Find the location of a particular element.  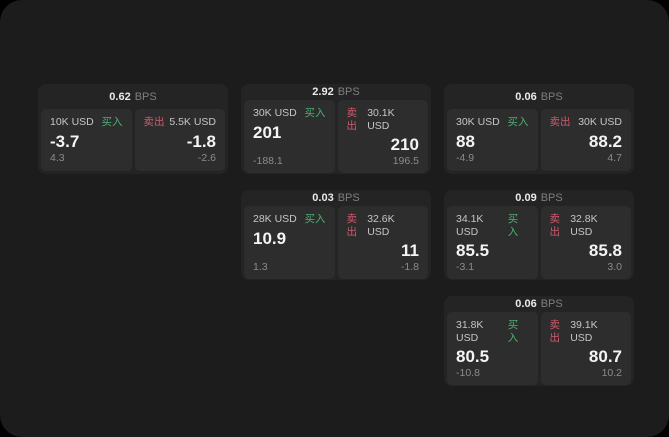

sell-delta: 3.0 is located at coordinates (614, 266).